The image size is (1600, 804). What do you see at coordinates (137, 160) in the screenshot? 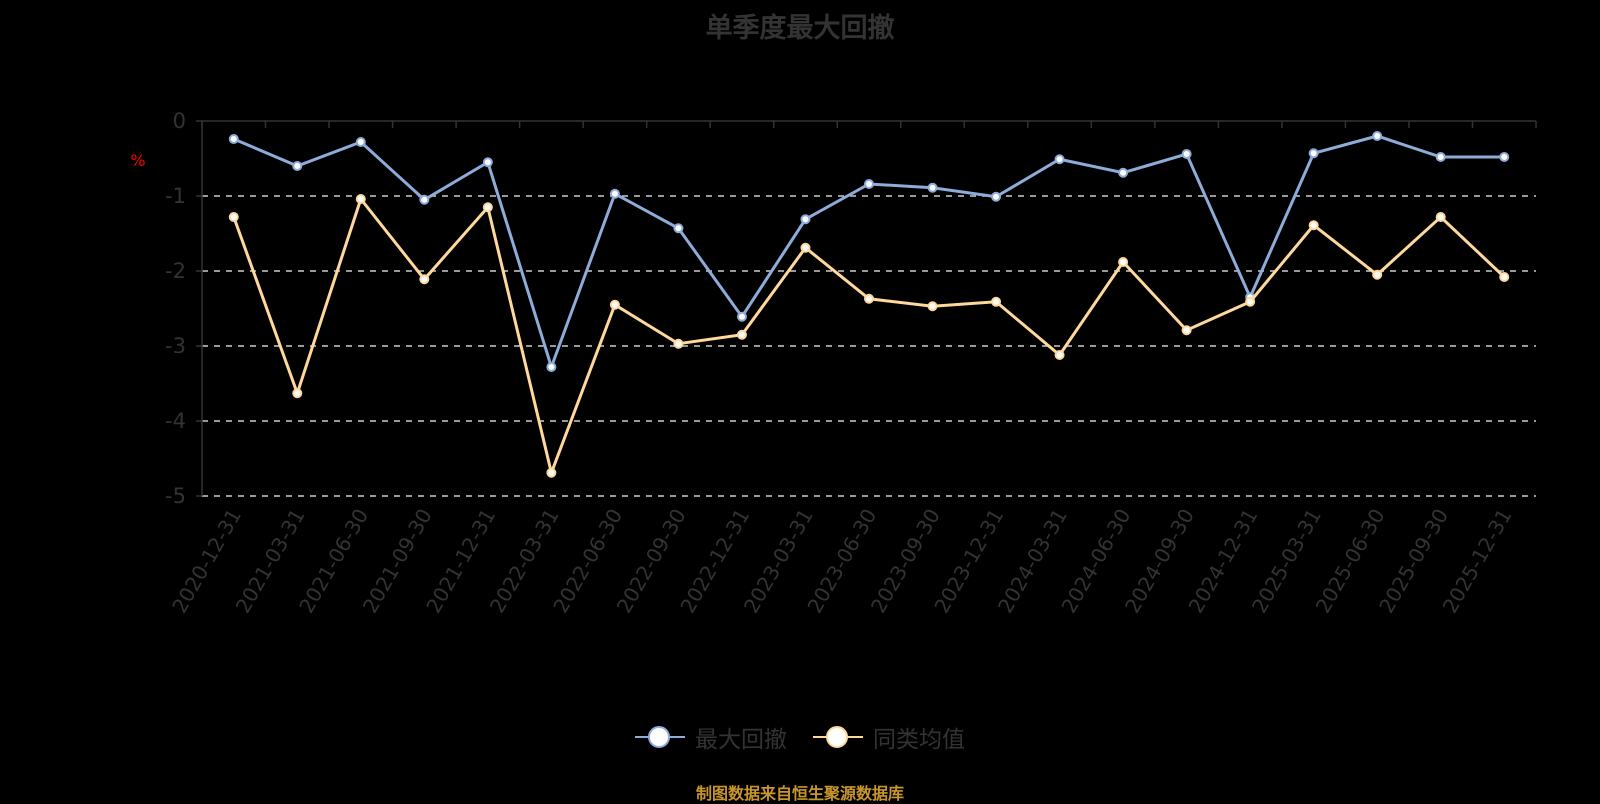
I see `y-unit-label: %` at bounding box center [137, 160].